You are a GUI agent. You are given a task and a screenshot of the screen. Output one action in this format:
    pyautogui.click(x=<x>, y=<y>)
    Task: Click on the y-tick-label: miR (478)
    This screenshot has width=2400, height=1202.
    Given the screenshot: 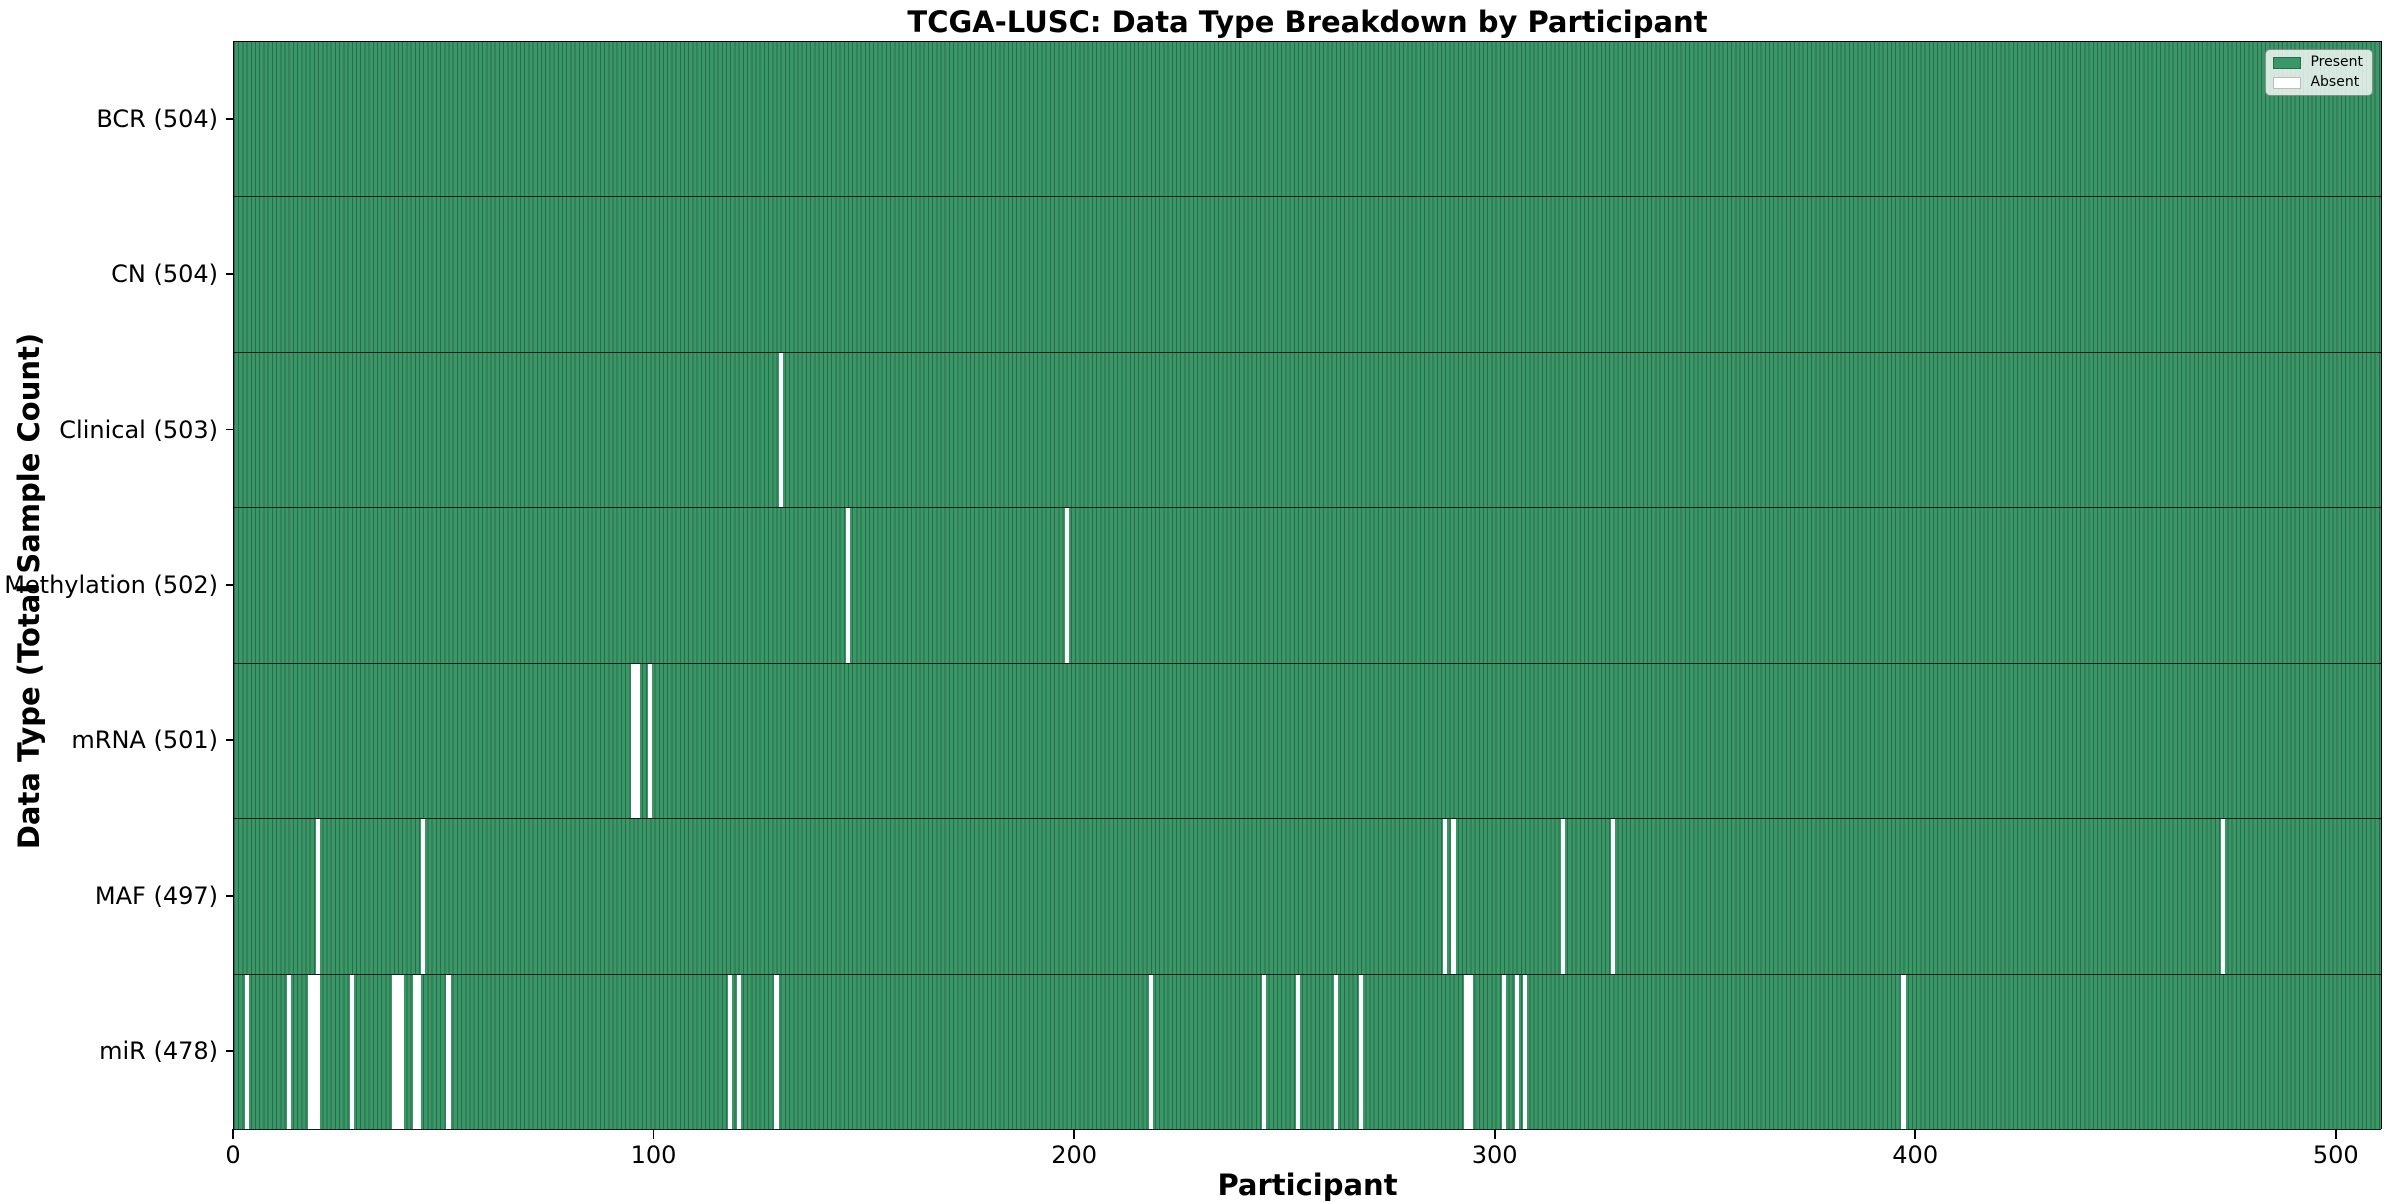 What is the action you would take?
    pyautogui.click(x=158, y=1051)
    